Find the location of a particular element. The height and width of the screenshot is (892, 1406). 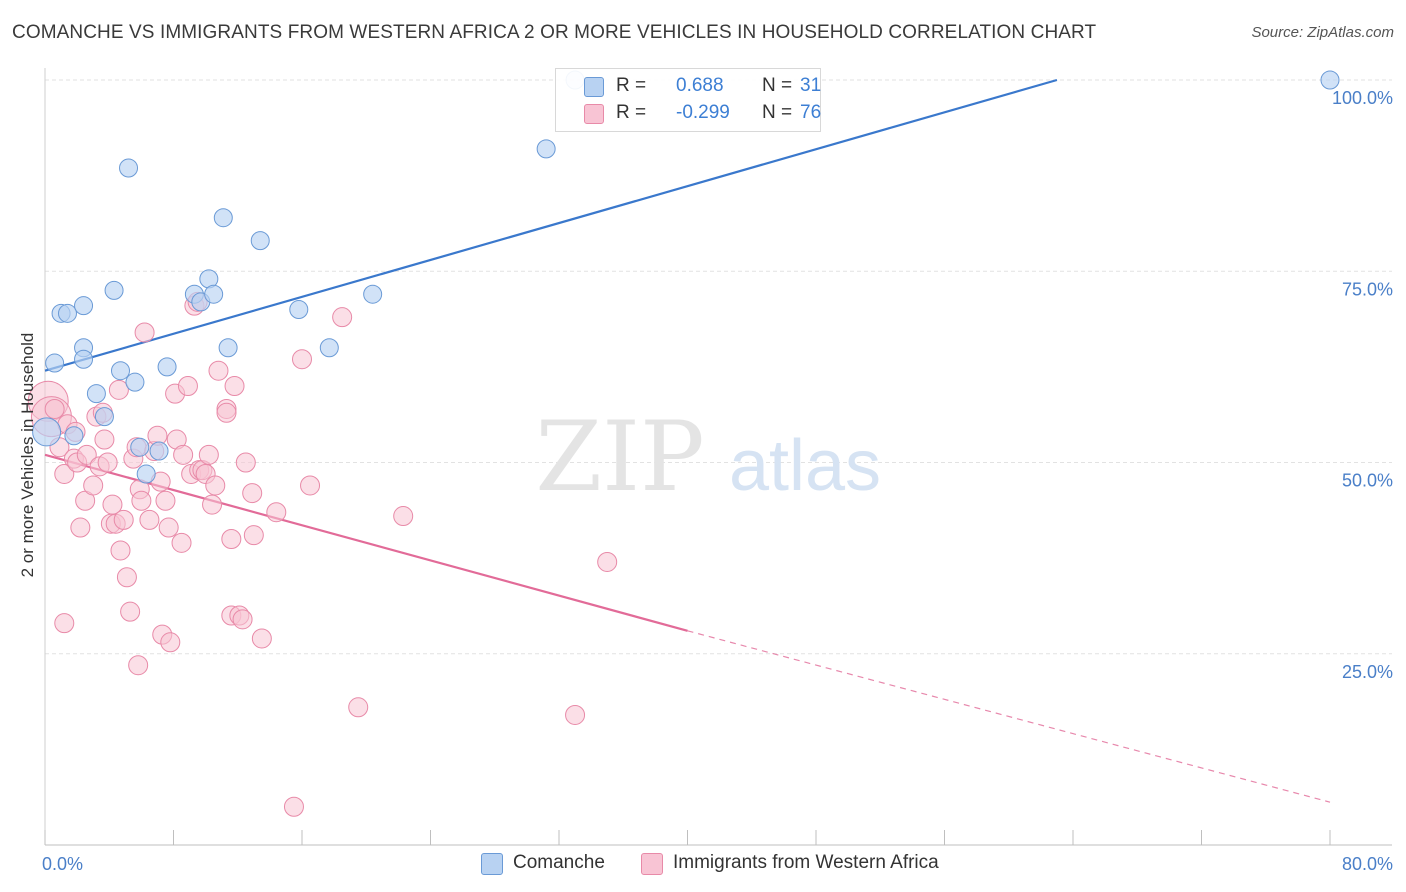

y-tick-label: 75.0% is located at coordinates (1367, 289).